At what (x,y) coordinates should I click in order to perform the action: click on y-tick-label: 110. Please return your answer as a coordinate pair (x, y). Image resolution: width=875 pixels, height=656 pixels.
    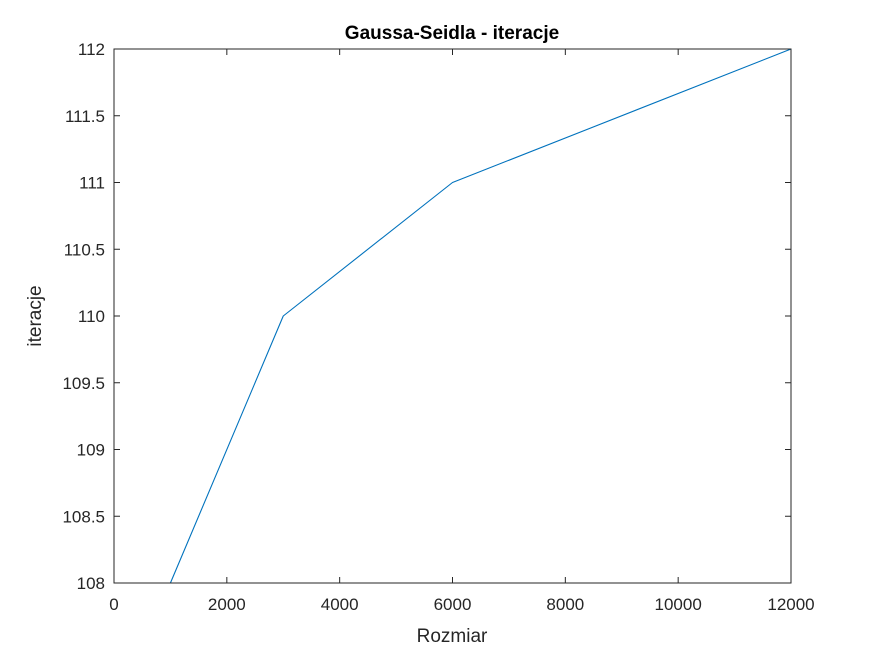
    Looking at the image, I should click on (91, 316).